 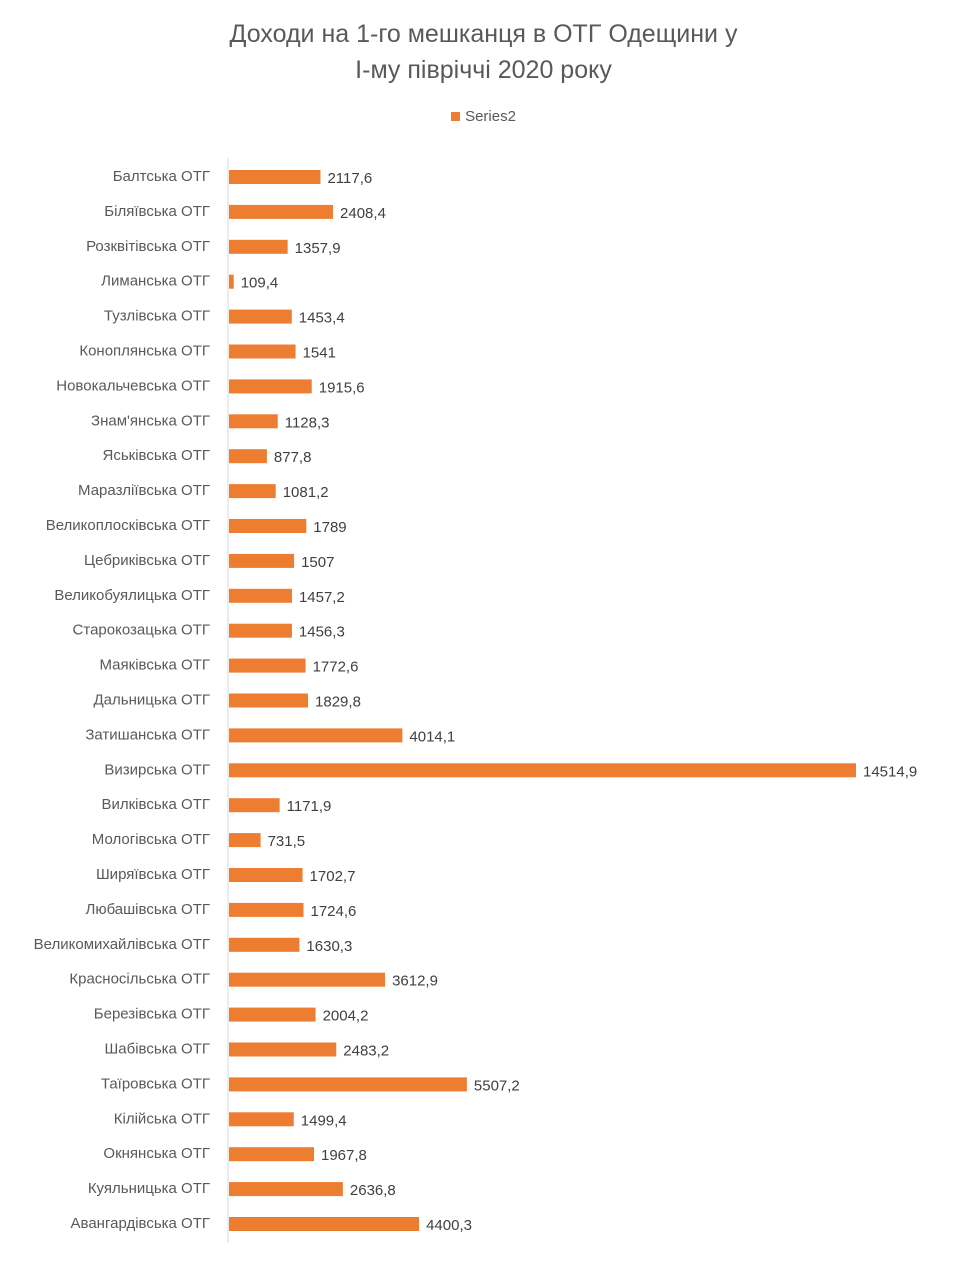 What do you see at coordinates (157, 769) in the screenshot?
I see `category-label: Визирська ОТГ` at bounding box center [157, 769].